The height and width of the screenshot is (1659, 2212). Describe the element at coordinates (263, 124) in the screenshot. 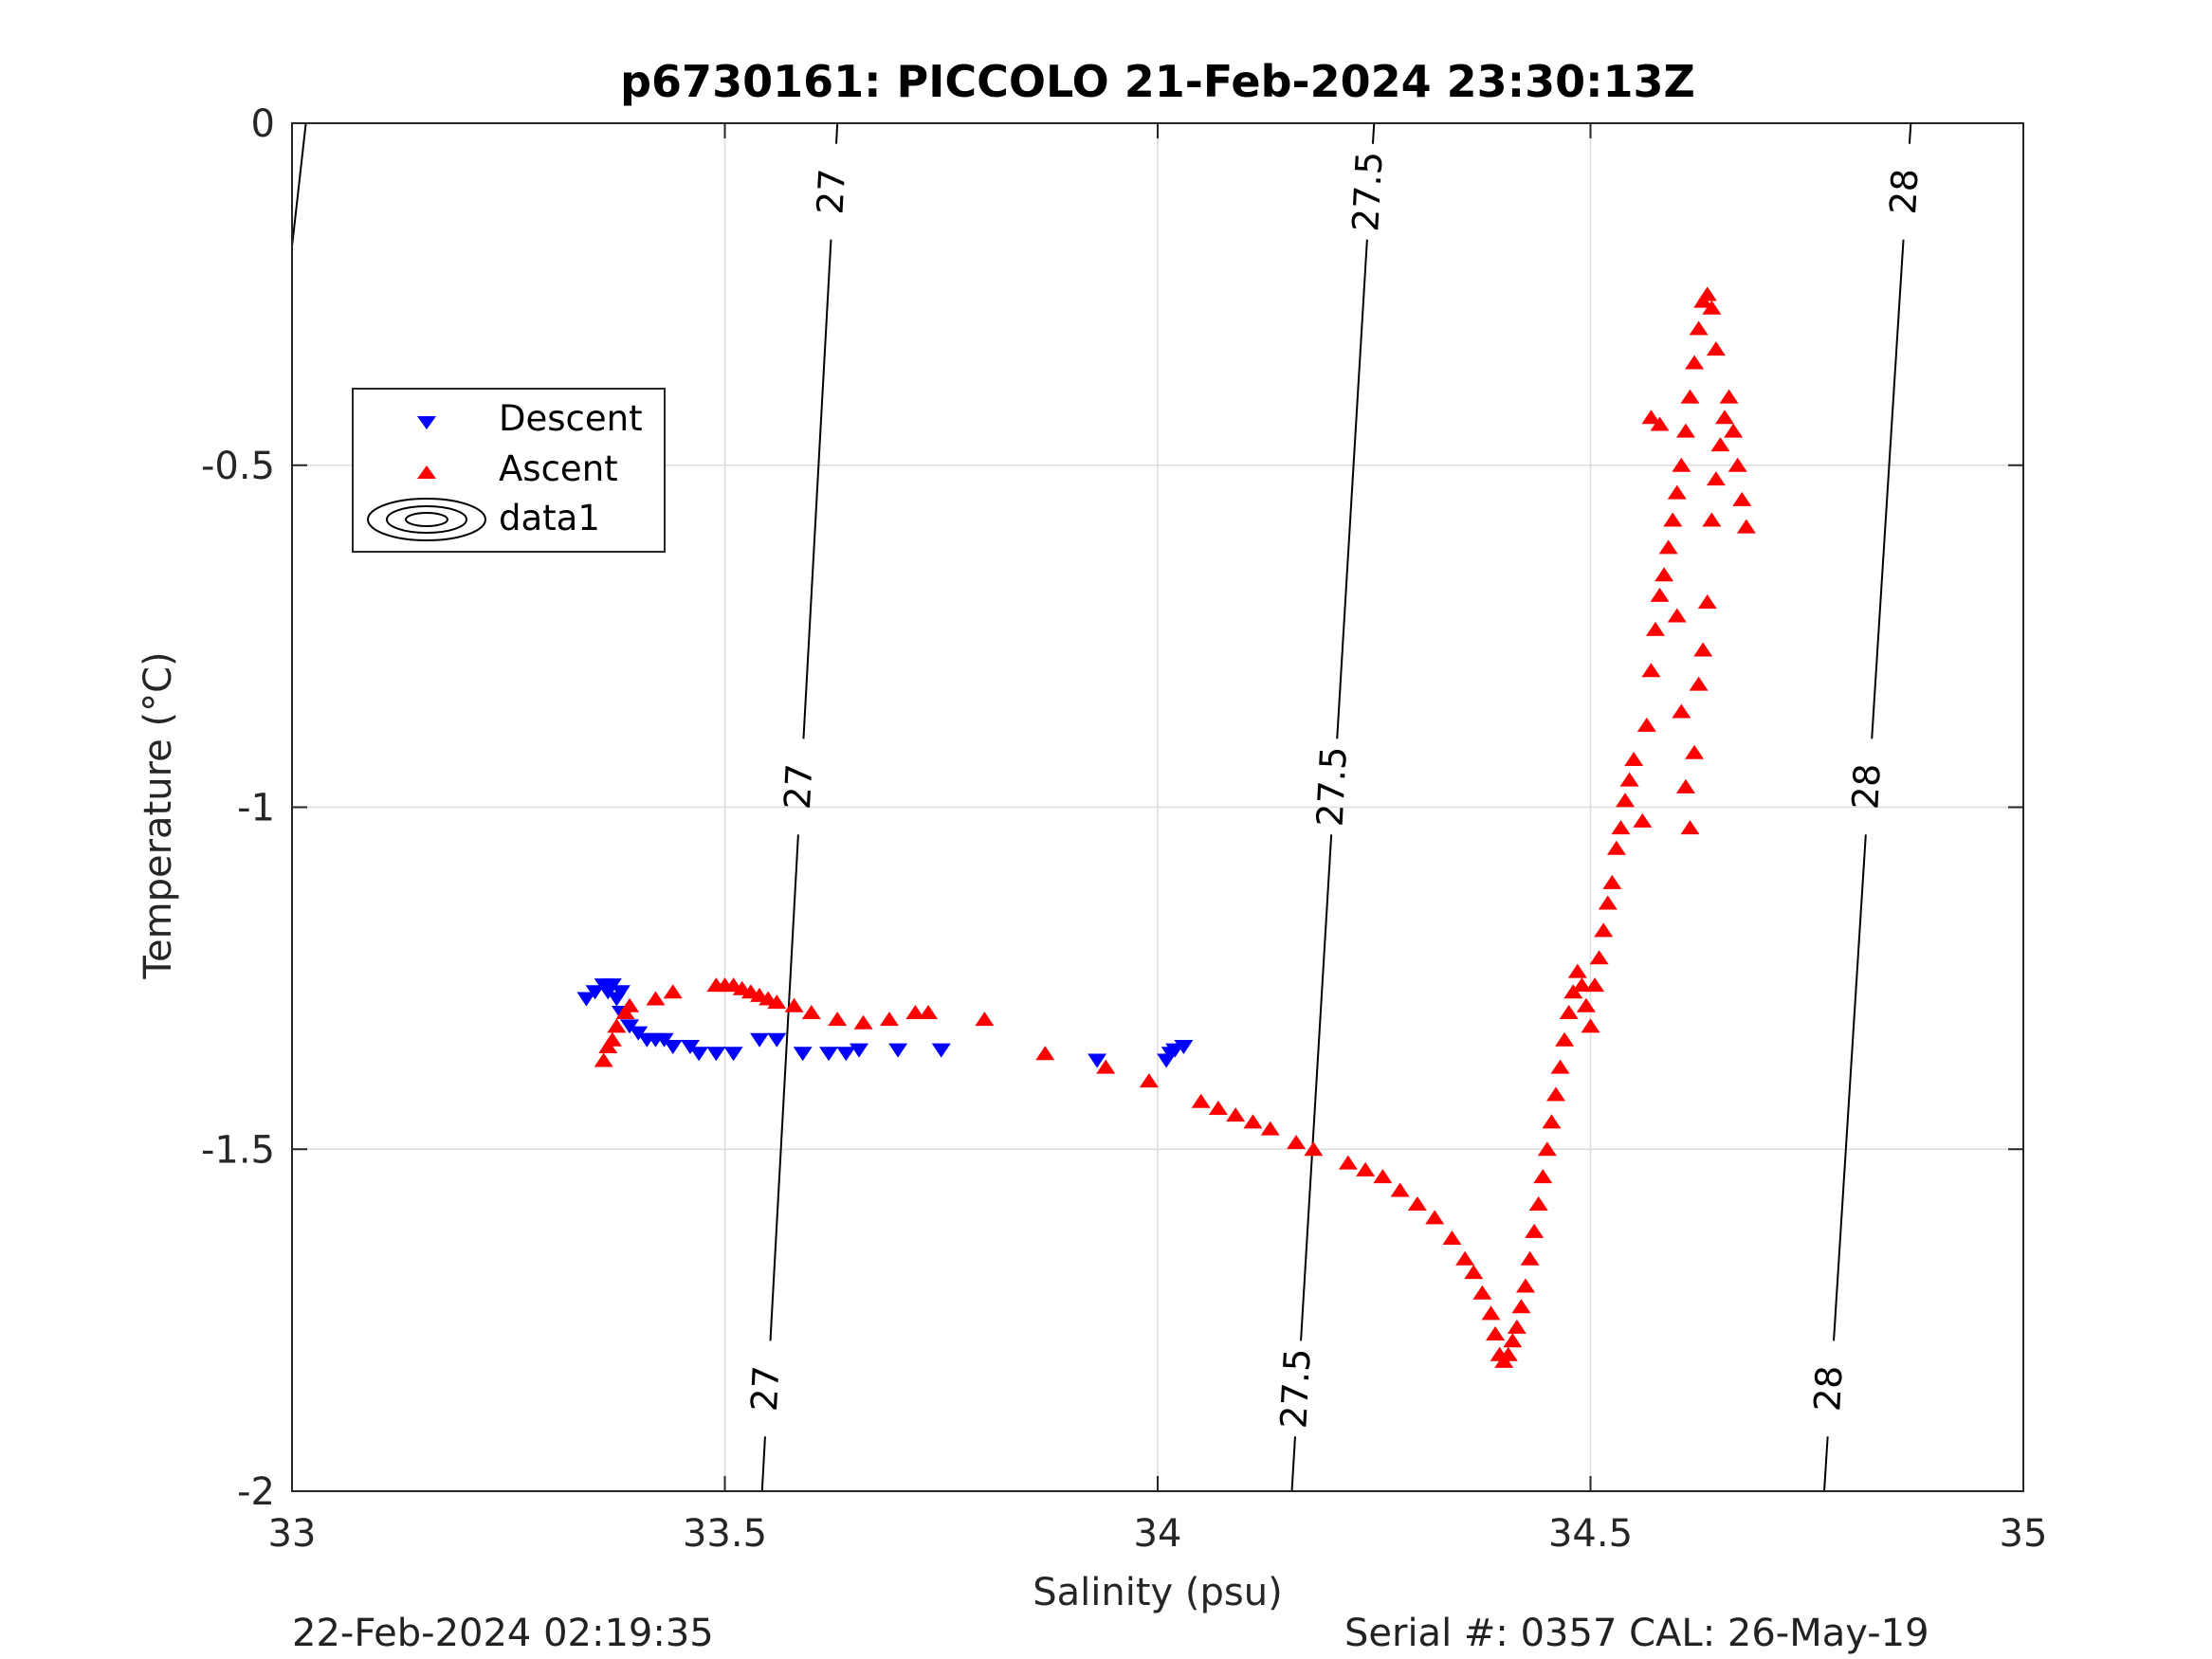

I see `y-tick-label: 0` at that location.